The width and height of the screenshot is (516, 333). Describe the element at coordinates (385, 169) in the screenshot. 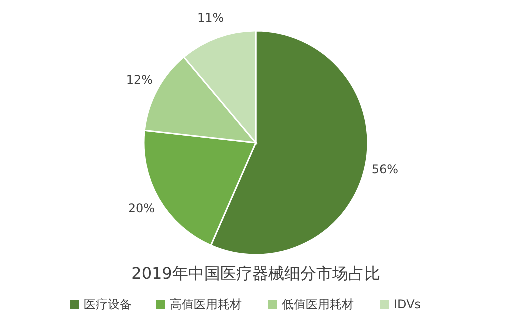

I see `data-label: 56%` at that location.